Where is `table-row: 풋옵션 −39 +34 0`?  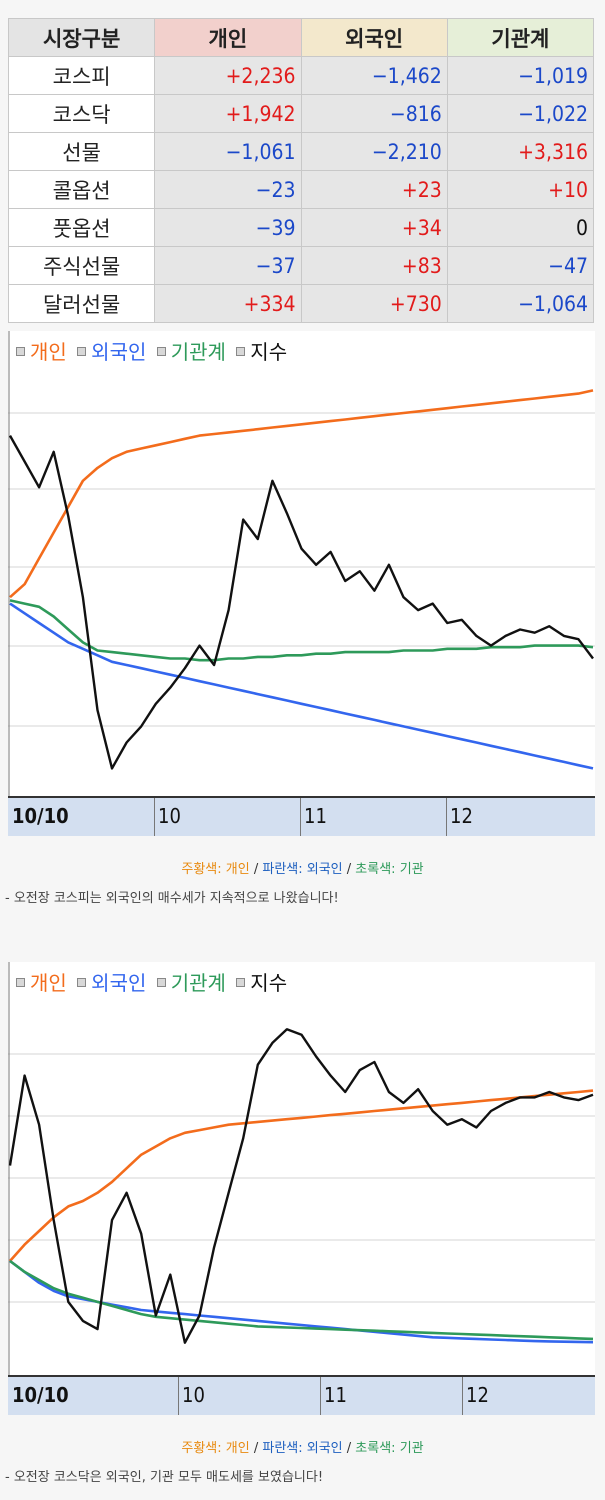
table-row: 풋옵션 −39 +34 0 is located at coordinates (301, 227).